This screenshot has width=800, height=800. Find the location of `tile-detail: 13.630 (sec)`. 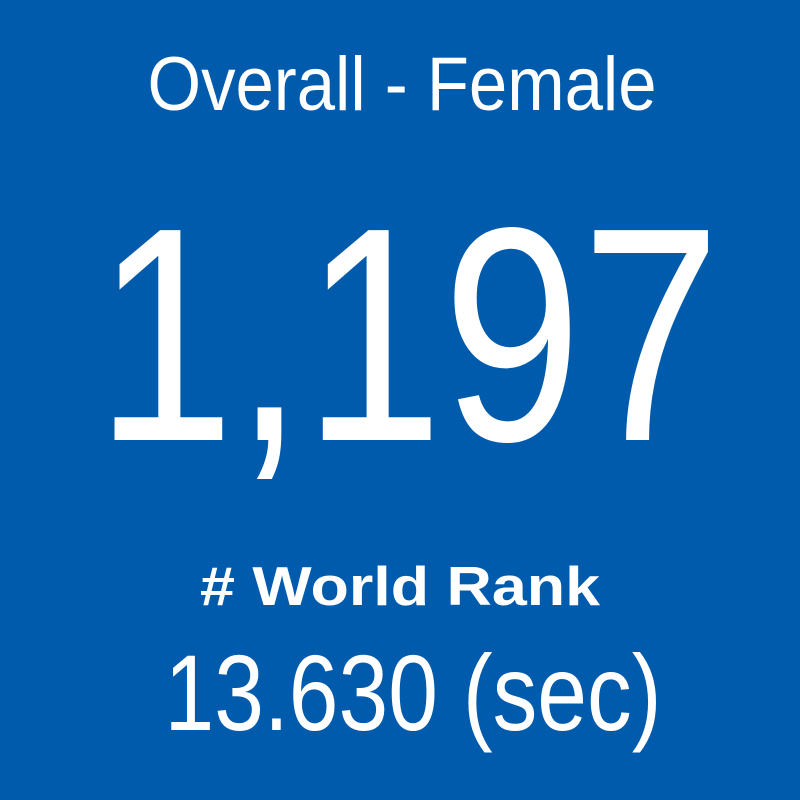

tile-detail: 13.630 (sec) is located at coordinates (413, 692).